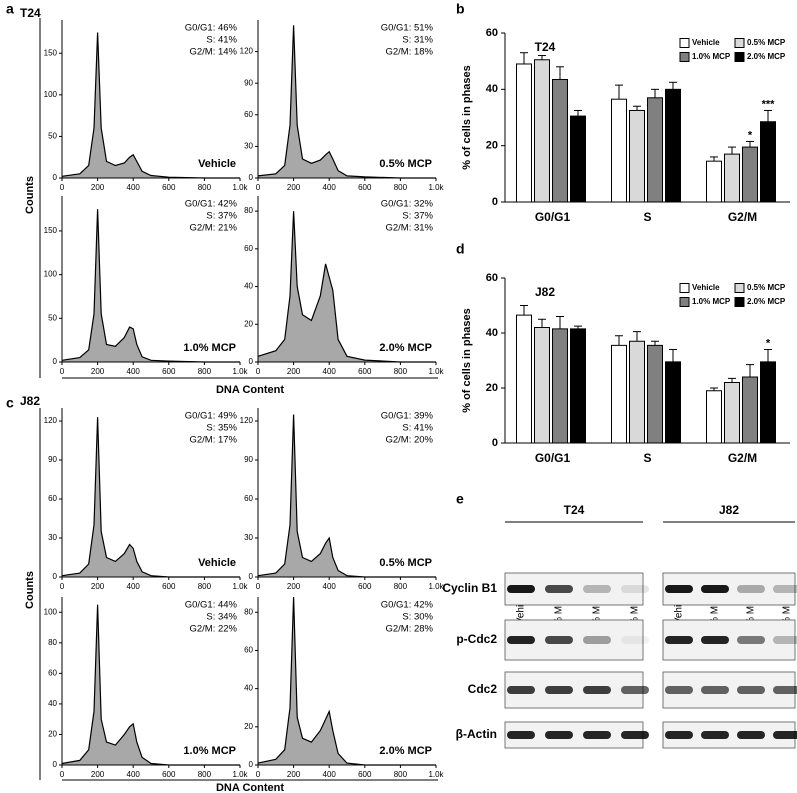 The width and height of the screenshot is (797, 793). I want to click on row-label: Cdc2, so click(483, 689).